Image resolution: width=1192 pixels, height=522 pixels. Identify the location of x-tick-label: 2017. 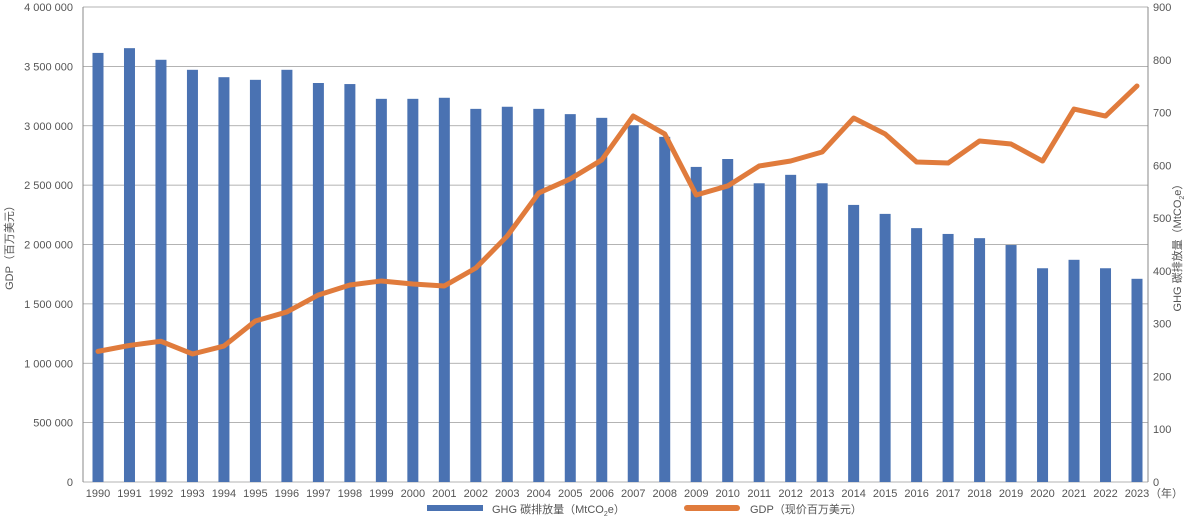
(948, 494).